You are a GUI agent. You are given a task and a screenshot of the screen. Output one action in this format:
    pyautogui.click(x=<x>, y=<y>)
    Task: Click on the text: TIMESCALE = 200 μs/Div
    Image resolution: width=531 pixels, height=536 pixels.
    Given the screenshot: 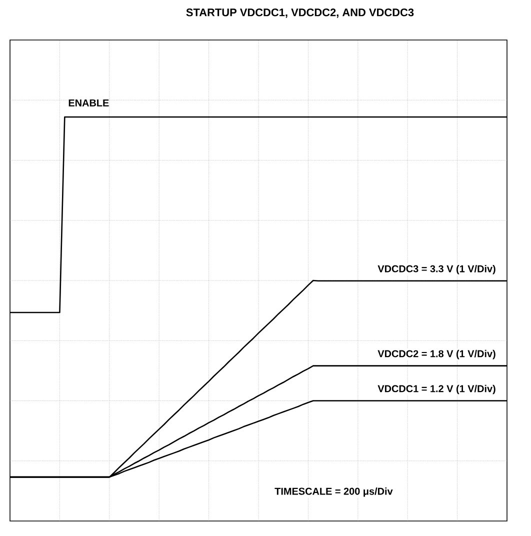 What is the action you would take?
    pyautogui.click(x=333, y=492)
    